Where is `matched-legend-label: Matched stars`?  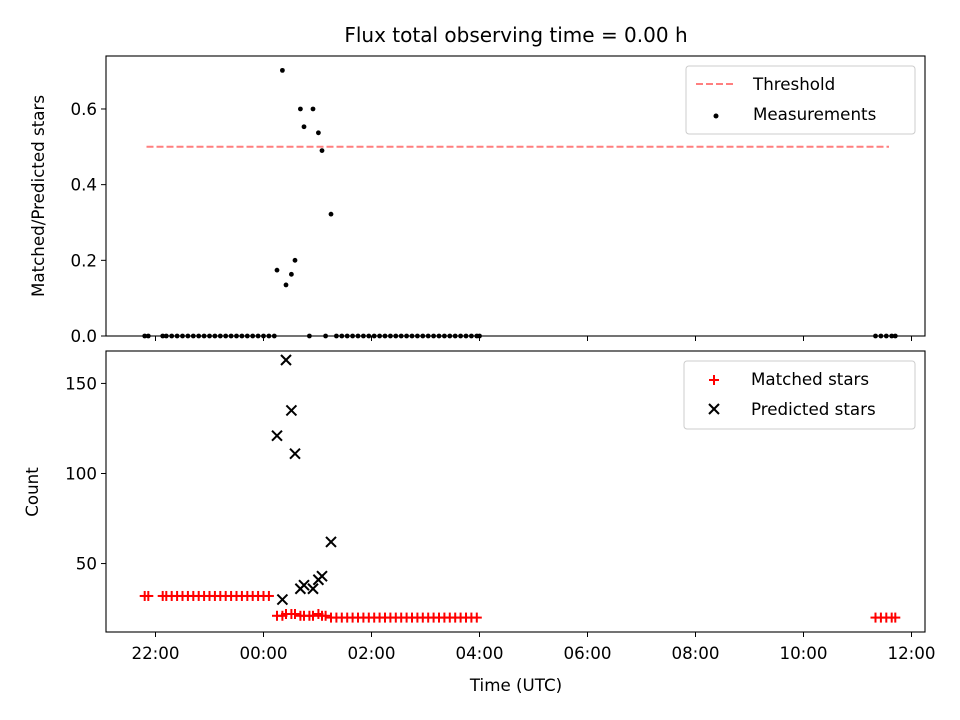
matched-legend-label: Matched stars is located at coordinates (810, 379).